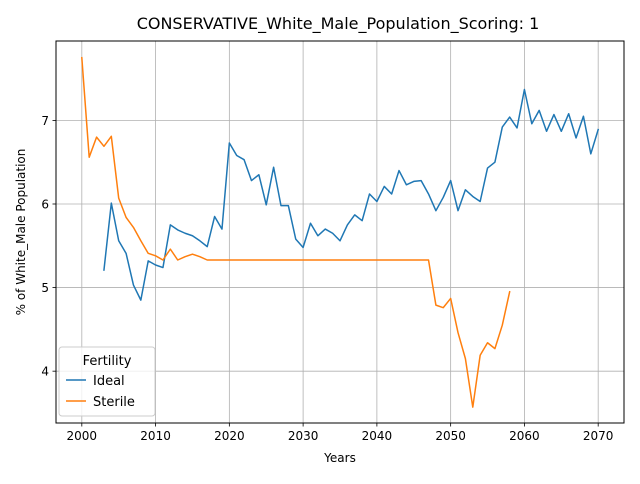 The width and height of the screenshot is (640, 484). I want to click on x-tick-label: 2020, so click(229, 436).